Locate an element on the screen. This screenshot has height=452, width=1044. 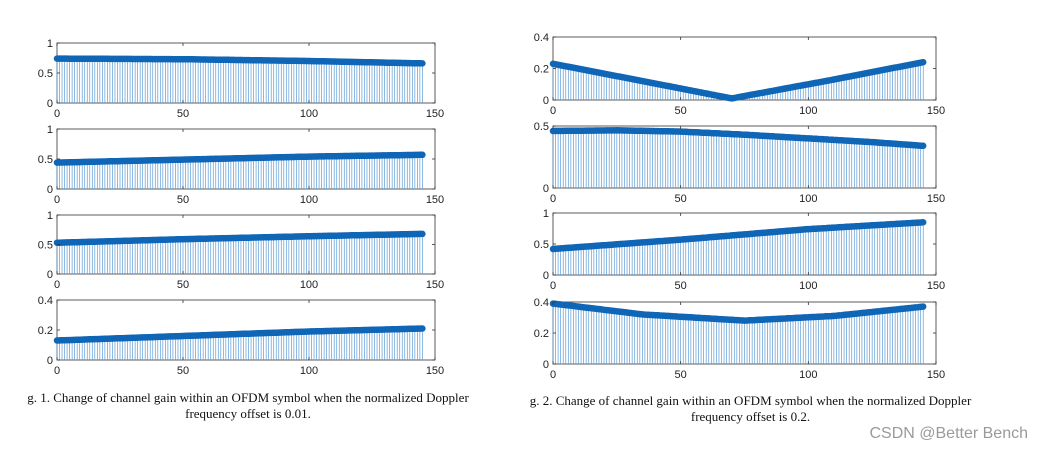
subplot-fig1-sub3: 0 50 100 150 0 0.5 1 is located at coordinates (241, 250).